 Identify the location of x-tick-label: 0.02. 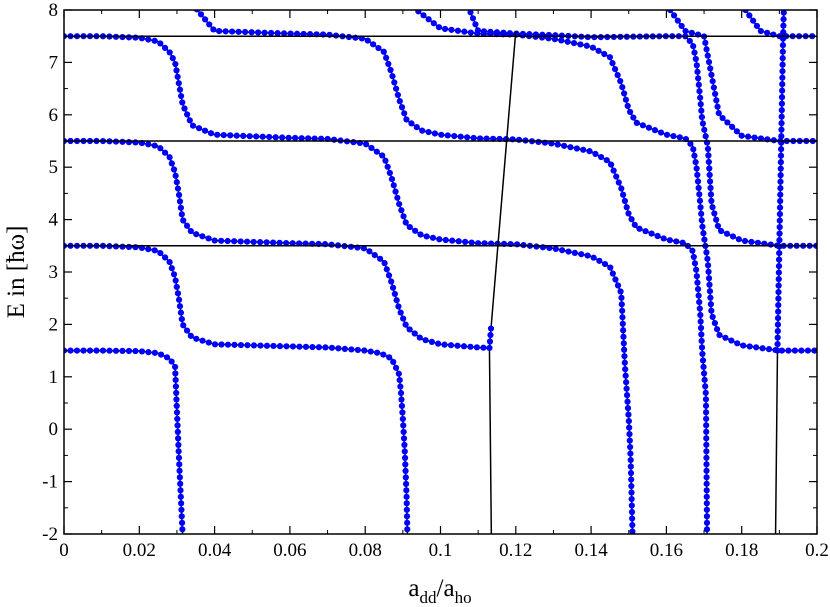
(139, 550).